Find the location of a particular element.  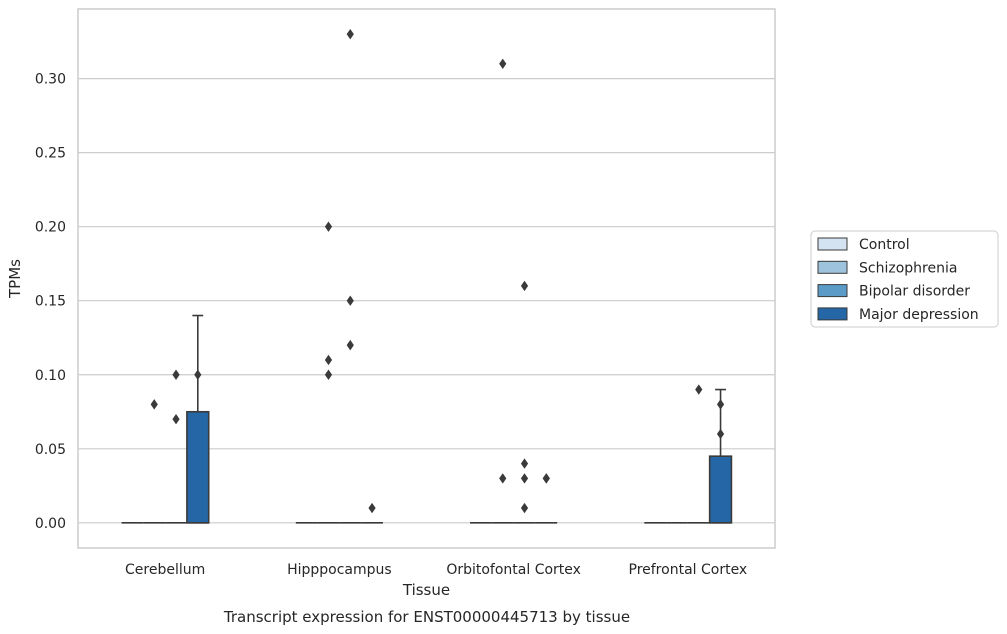

y-tick-label: 0.15 is located at coordinates (50, 302).